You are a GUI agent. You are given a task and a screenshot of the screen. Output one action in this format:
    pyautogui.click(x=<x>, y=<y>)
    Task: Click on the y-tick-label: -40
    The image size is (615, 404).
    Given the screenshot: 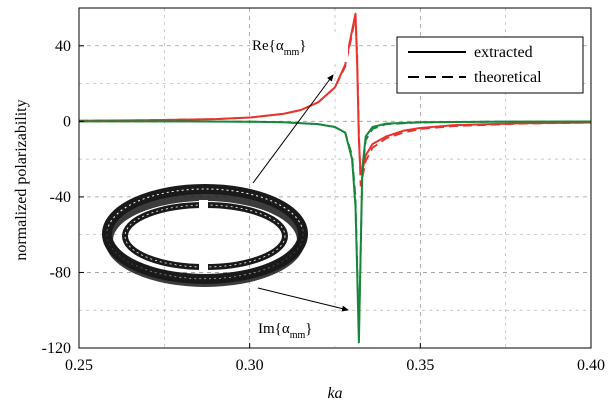 What is the action you would take?
    pyautogui.click(x=60, y=197)
    